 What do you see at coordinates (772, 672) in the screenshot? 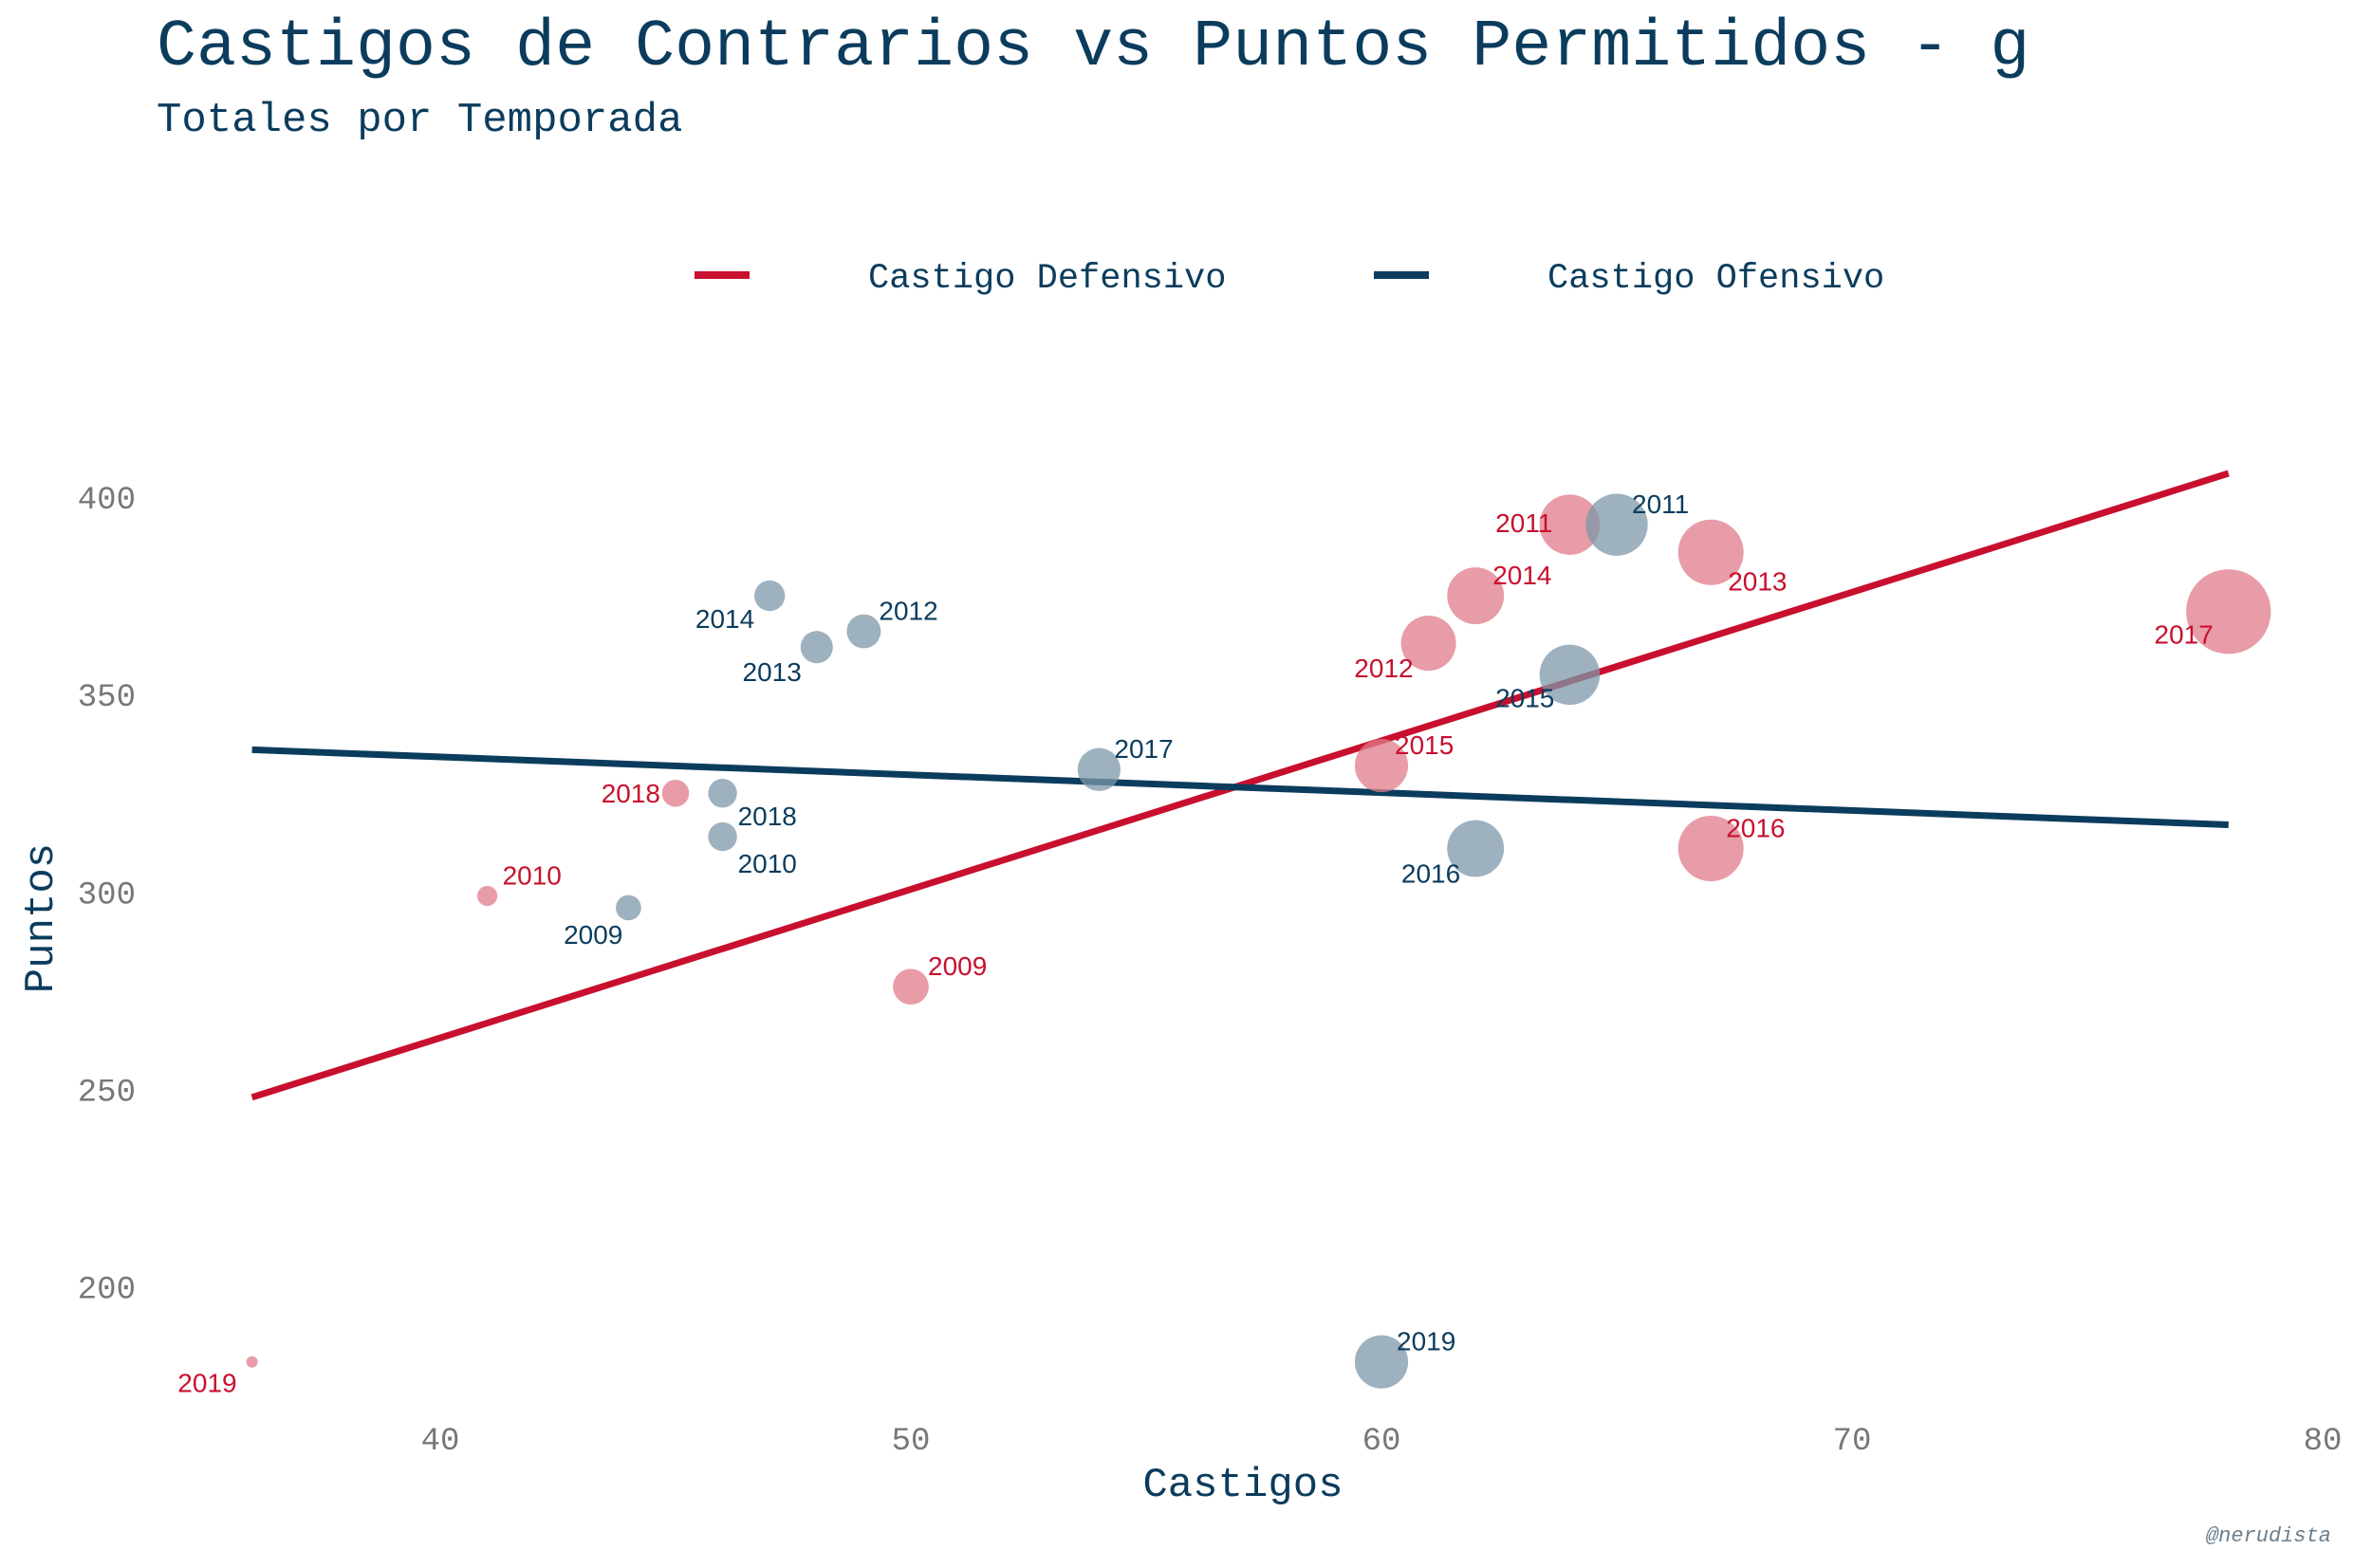
I see `point-label-offensive-2013: 2013` at bounding box center [772, 672].